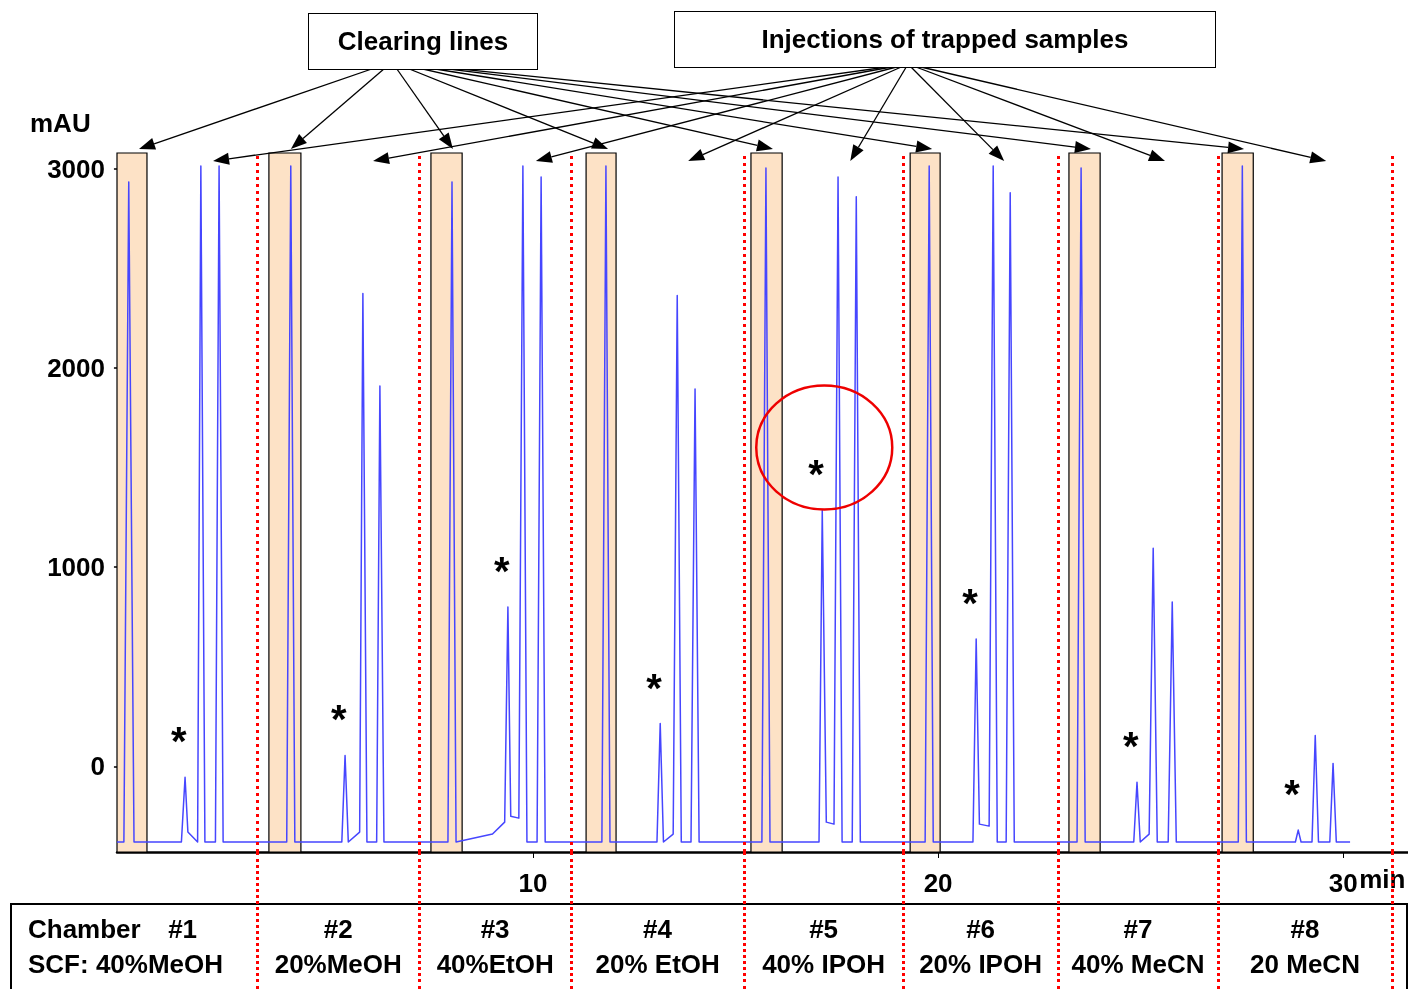 The width and height of the screenshot is (1408, 989). Describe the element at coordinates (423, 41) in the screenshot. I see `text: Clearing lines` at that location.